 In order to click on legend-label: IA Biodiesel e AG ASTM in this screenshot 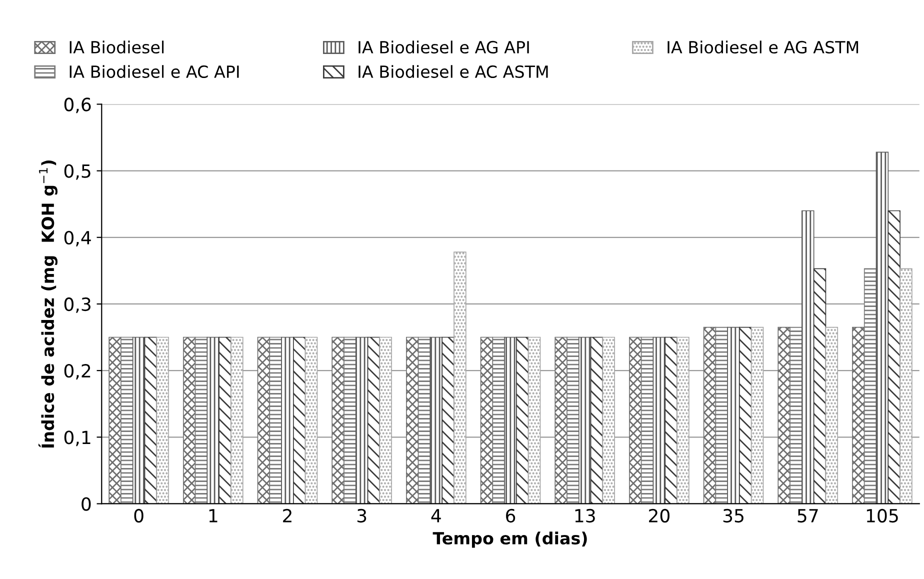, I will do `click(763, 47)`.